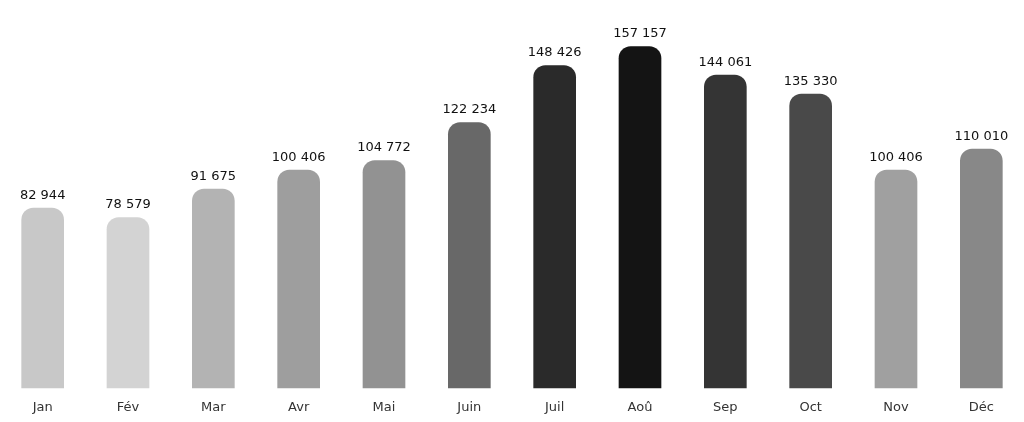 This screenshot has height=422, width=1024. I want to click on data-label: 78 579, so click(128, 204).